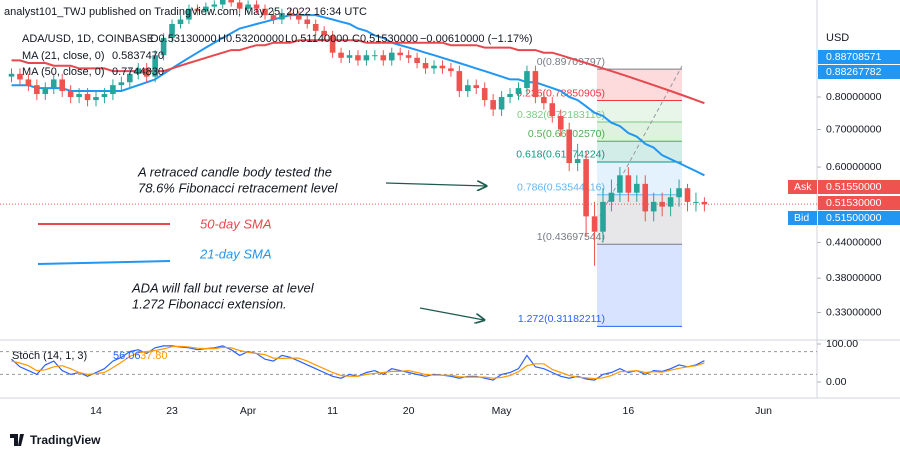  Describe the element at coordinates (854, 218) in the screenshot. I see `price-label: 0.51500000` at that location.